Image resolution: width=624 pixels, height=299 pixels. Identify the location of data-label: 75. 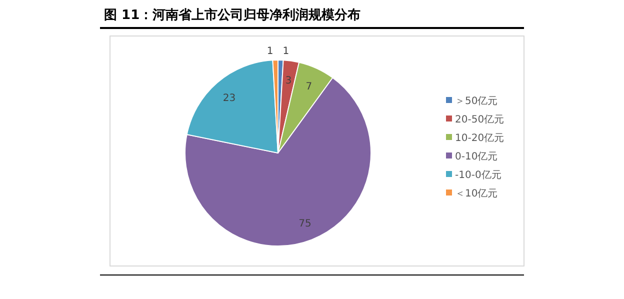
(305, 224).